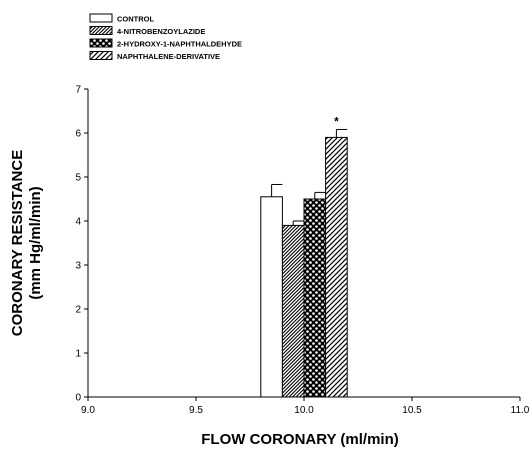 Image resolution: width=532 pixels, height=453 pixels. What do you see at coordinates (78, 354) in the screenshot?
I see `y-tick-label: 1` at bounding box center [78, 354].